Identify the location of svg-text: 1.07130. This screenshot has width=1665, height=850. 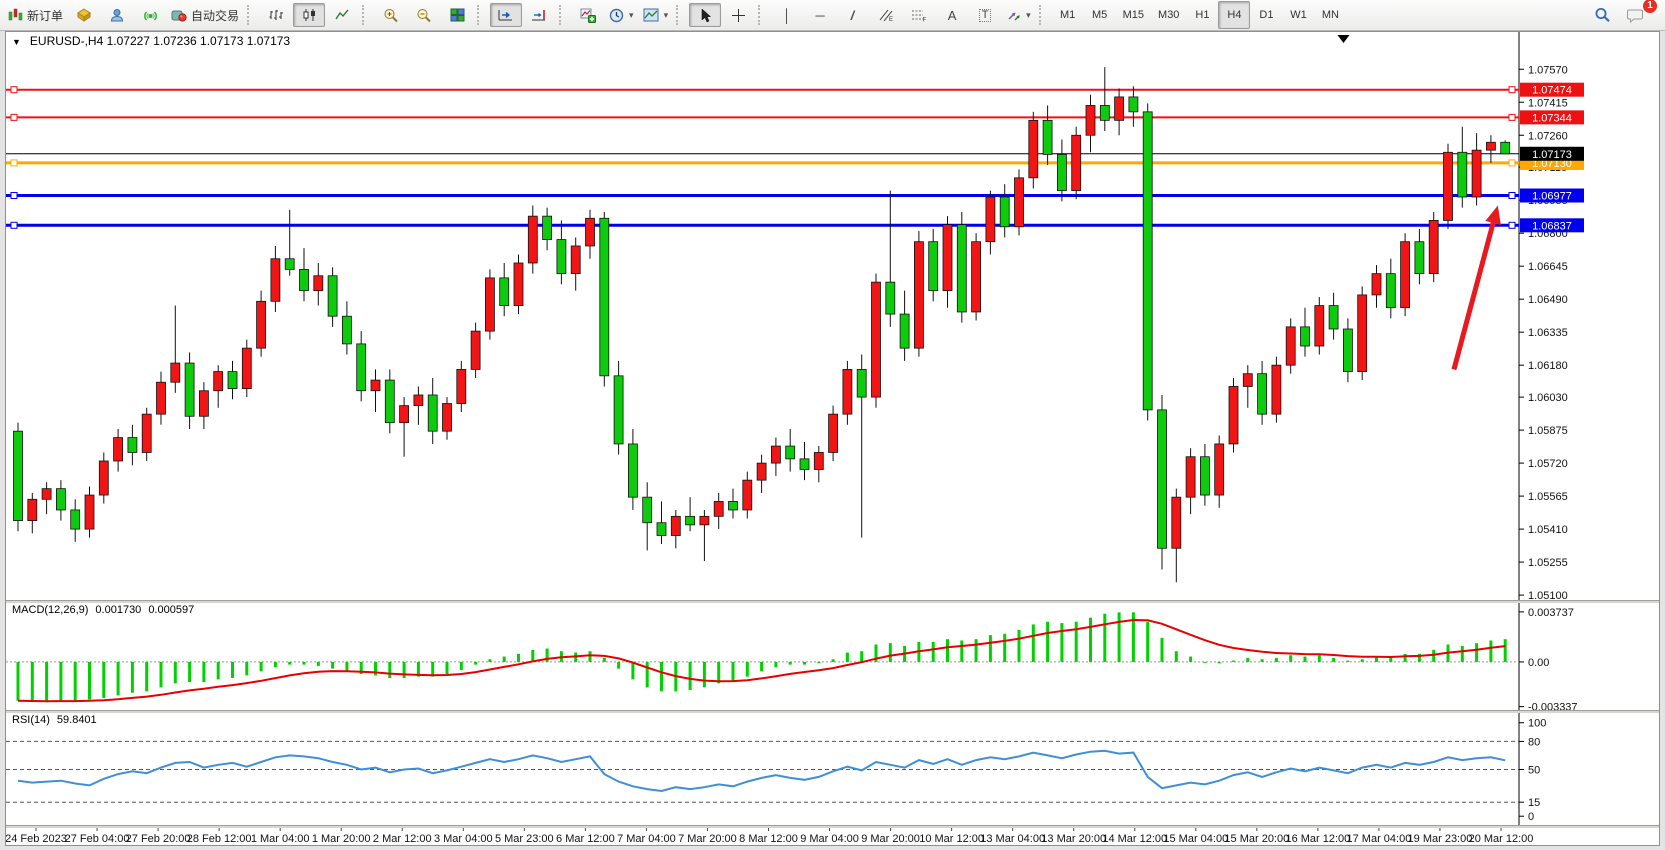
(1552, 164).